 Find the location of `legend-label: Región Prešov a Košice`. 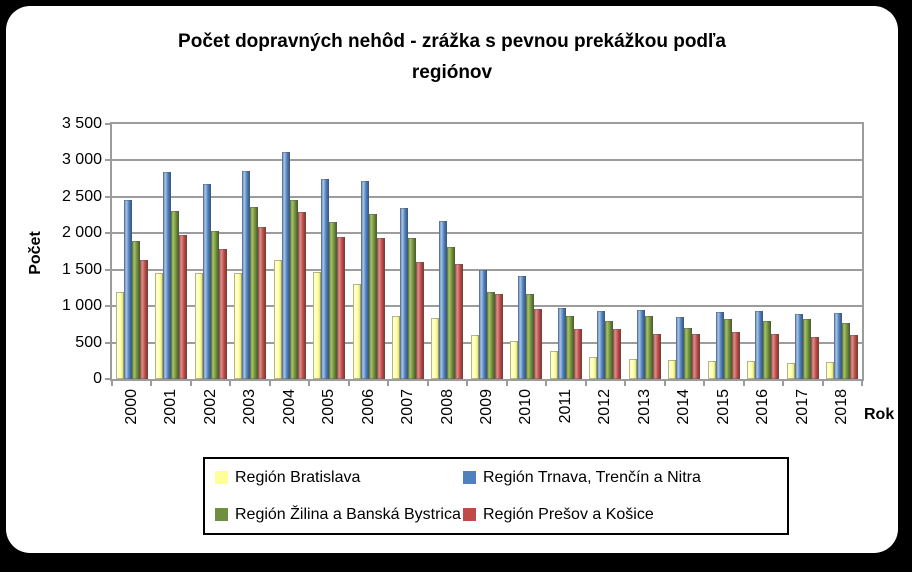

legend-label: Región Prešov a Košice is located at coordinates (568, 514).